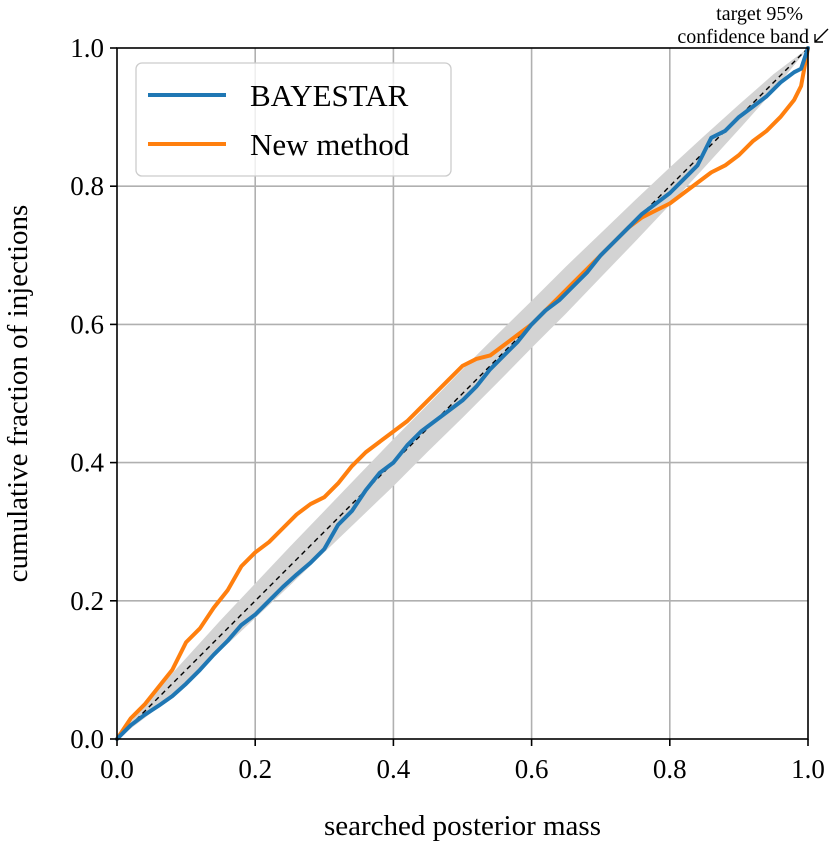  I want to click on band-annotation: target 95% confidence band, so click(753, 25).